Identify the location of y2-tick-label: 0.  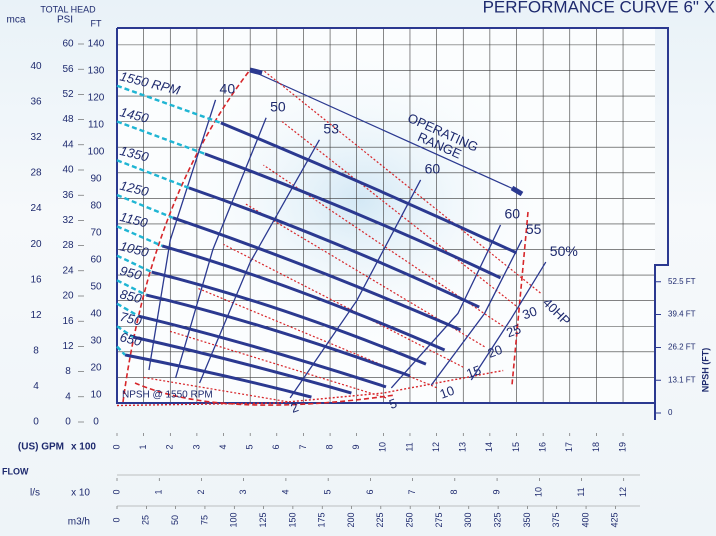
(670, 412).